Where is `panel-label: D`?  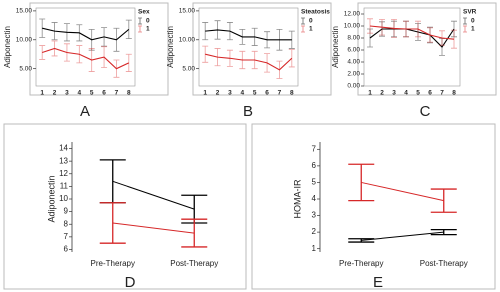 panel-label: D is located at coordinates (130, 282).